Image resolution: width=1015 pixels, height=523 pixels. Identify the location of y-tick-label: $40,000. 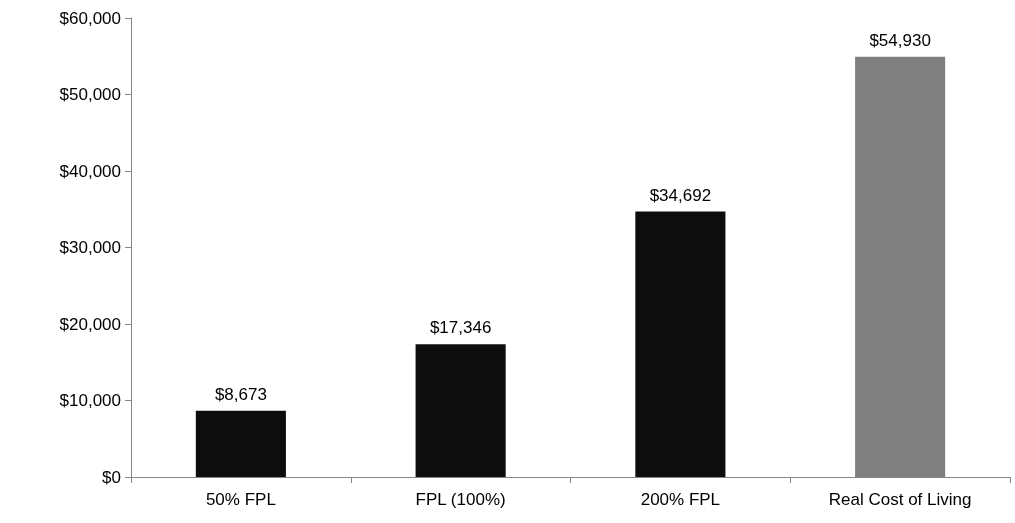
(90, 171).